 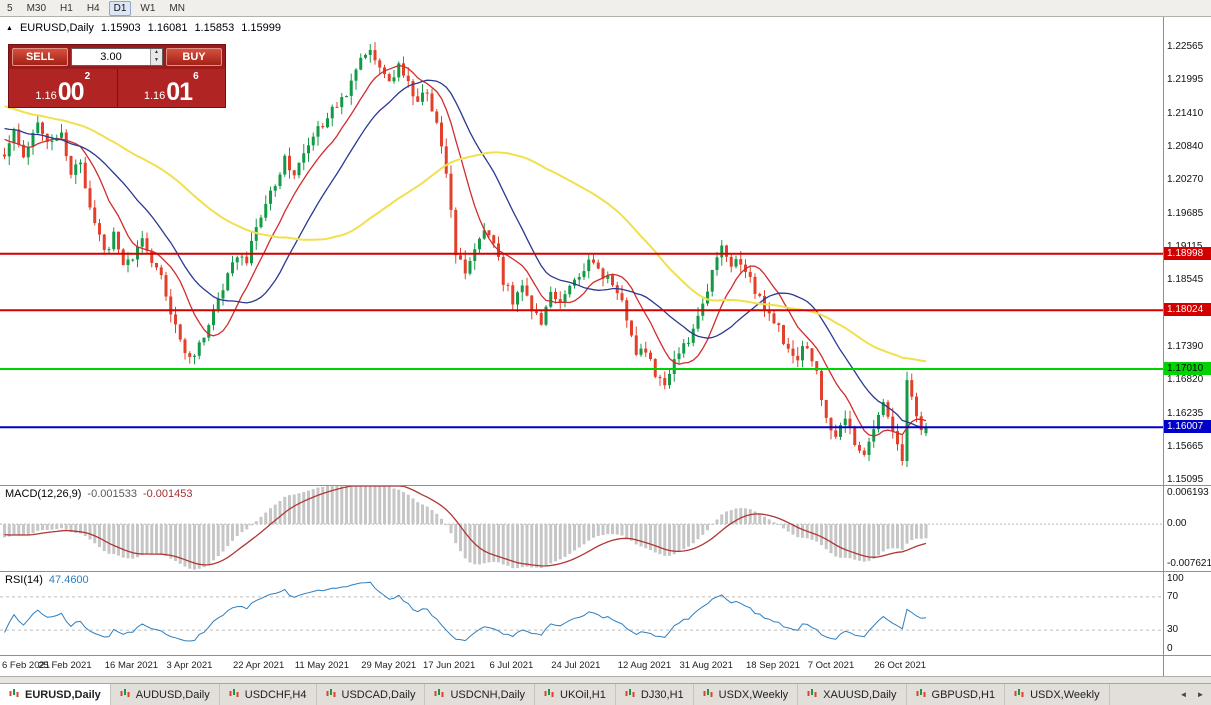 I want to click on timeframe-button-h4: H4, so click(x=93, y=8).